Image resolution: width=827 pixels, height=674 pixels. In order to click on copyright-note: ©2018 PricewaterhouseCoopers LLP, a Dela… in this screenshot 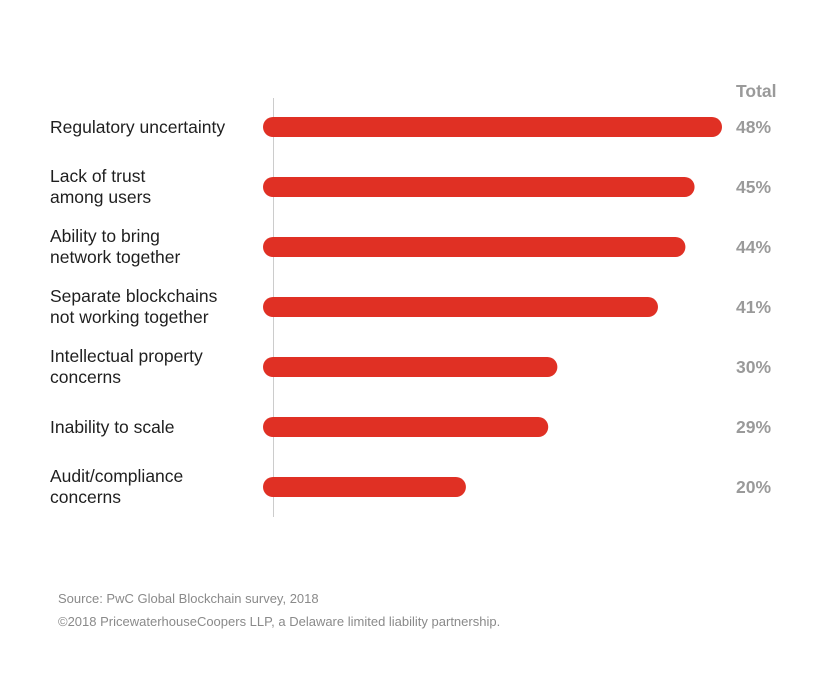, I will do `click(279, 621)`.